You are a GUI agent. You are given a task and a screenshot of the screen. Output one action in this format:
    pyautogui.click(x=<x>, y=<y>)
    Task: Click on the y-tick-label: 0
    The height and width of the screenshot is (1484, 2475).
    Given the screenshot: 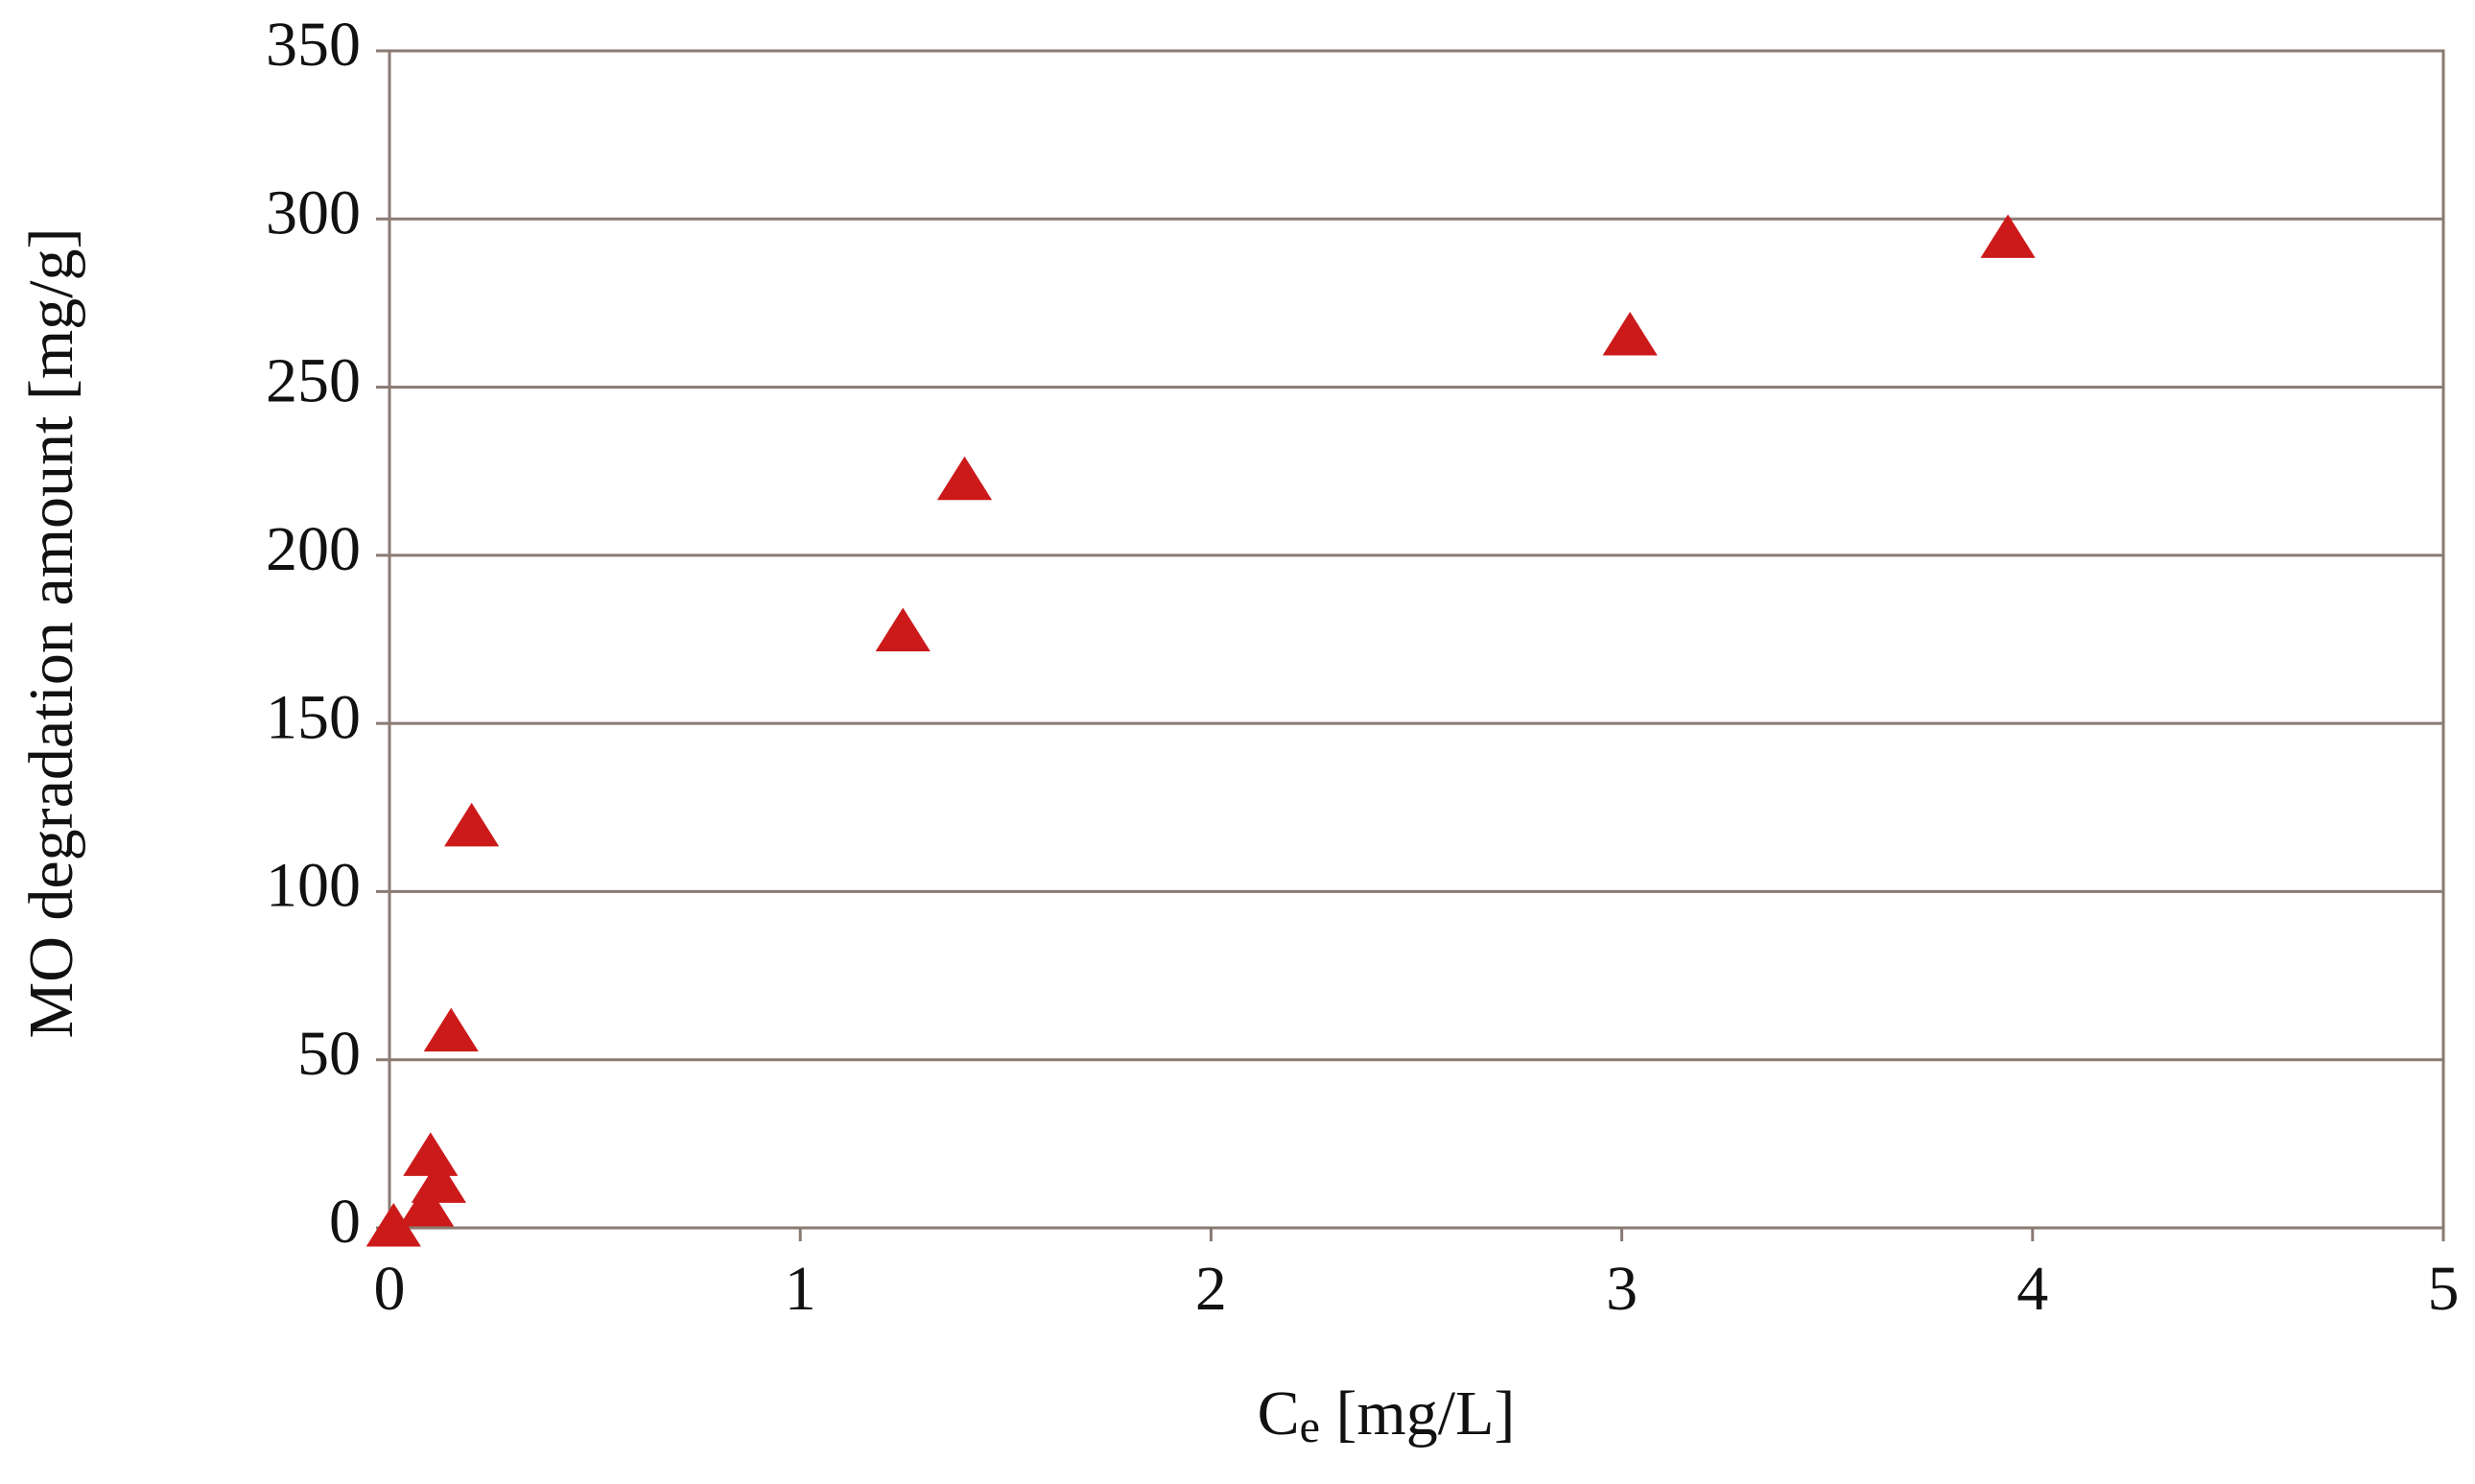 What is the action you would take?
    pyautogui.click(x=345, y=1222)
    